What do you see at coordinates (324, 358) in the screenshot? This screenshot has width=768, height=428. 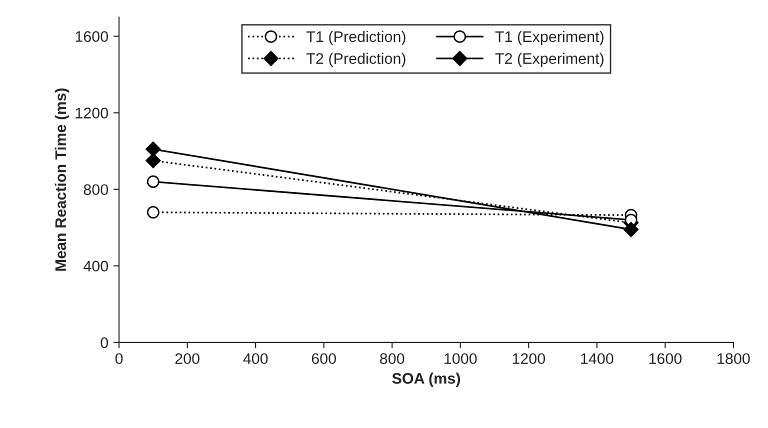 I see `x-tick-label: 600` at bounding box center [324, 358].